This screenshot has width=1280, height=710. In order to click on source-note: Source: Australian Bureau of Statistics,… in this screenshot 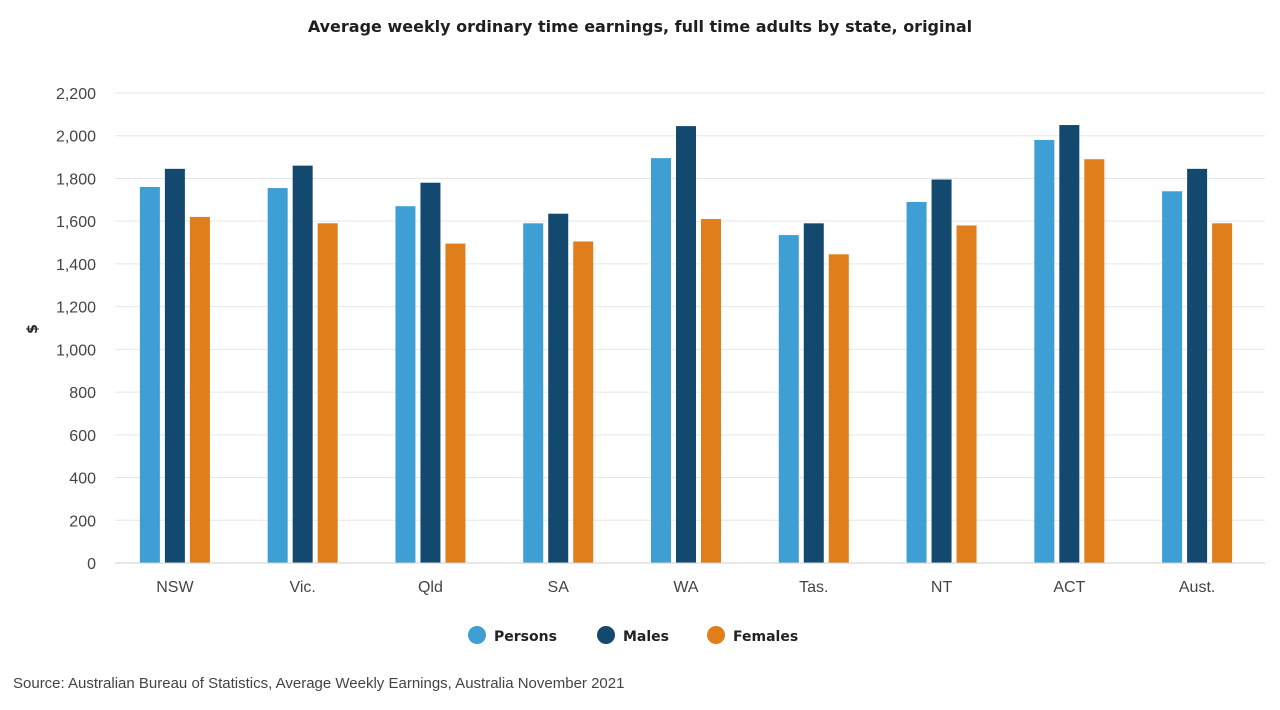, I will do `click(319, 683)`.